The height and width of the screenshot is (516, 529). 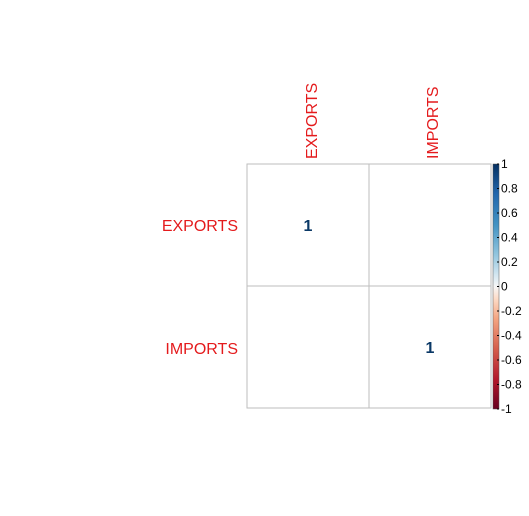 What do you see at coordinates (373, 121) in the screenshot?
I see `column-labels: EXPORTS IMPORTS` at bounding box center [373, 121].